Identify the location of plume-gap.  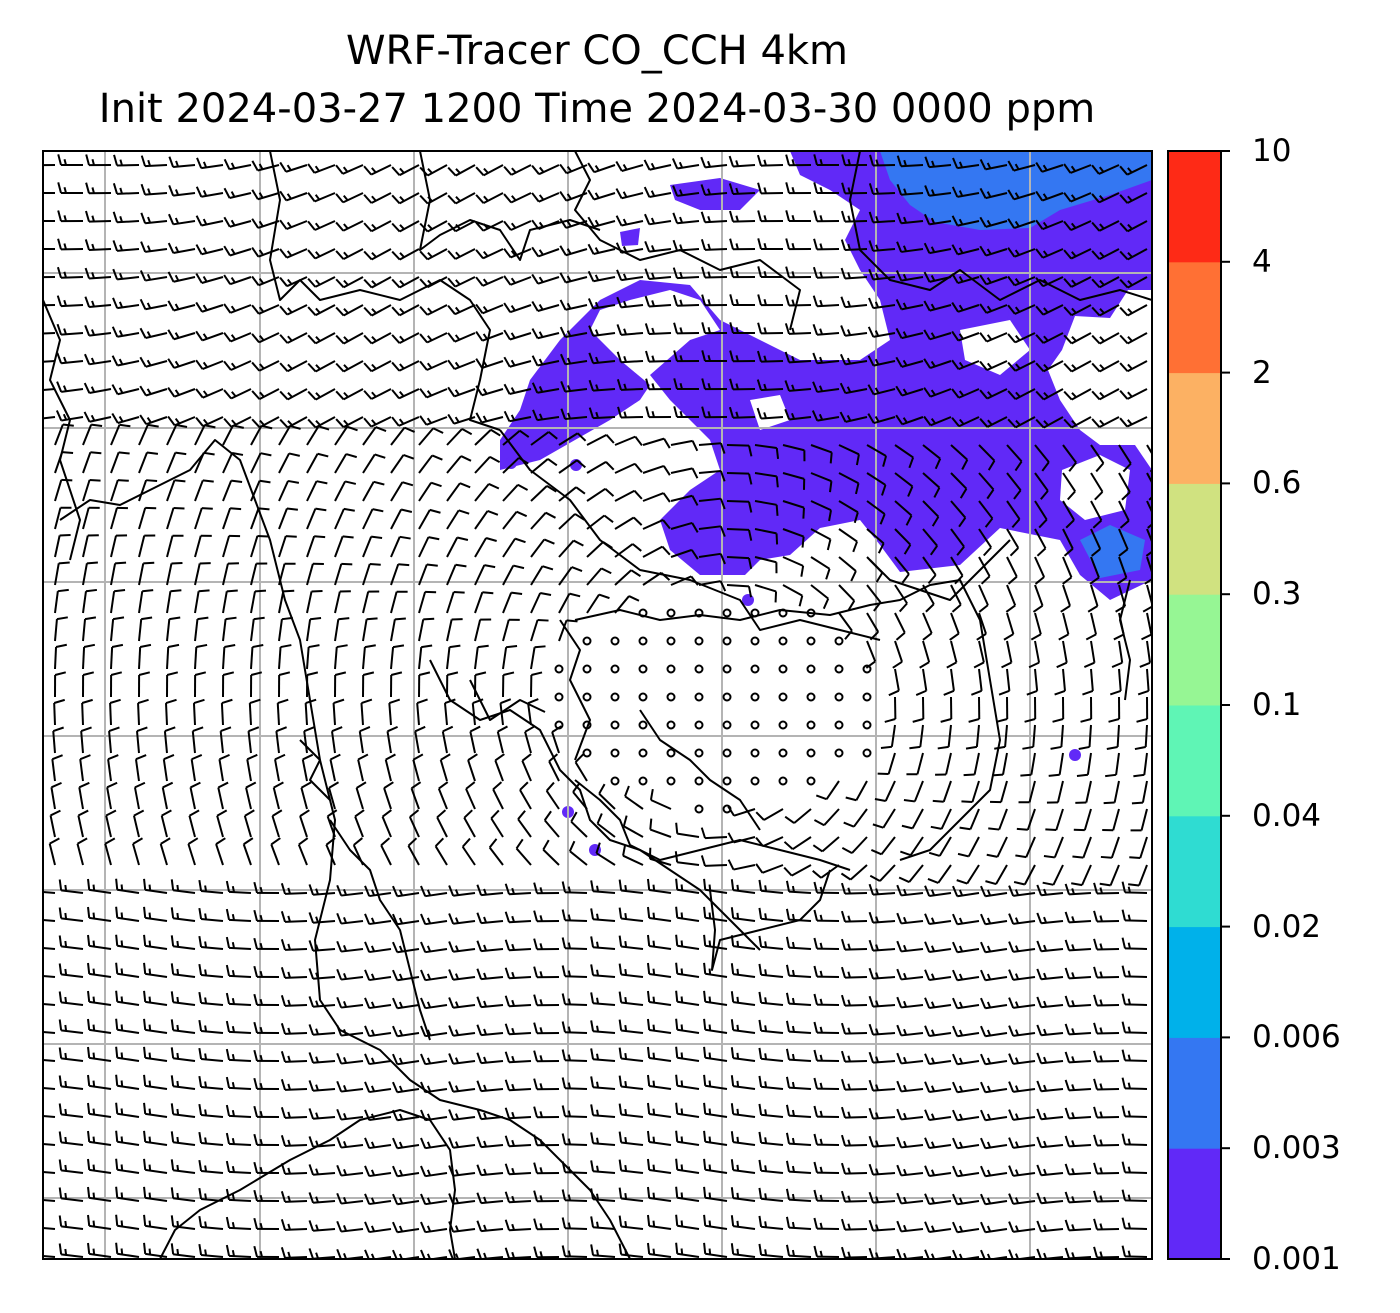
(1095, 487).